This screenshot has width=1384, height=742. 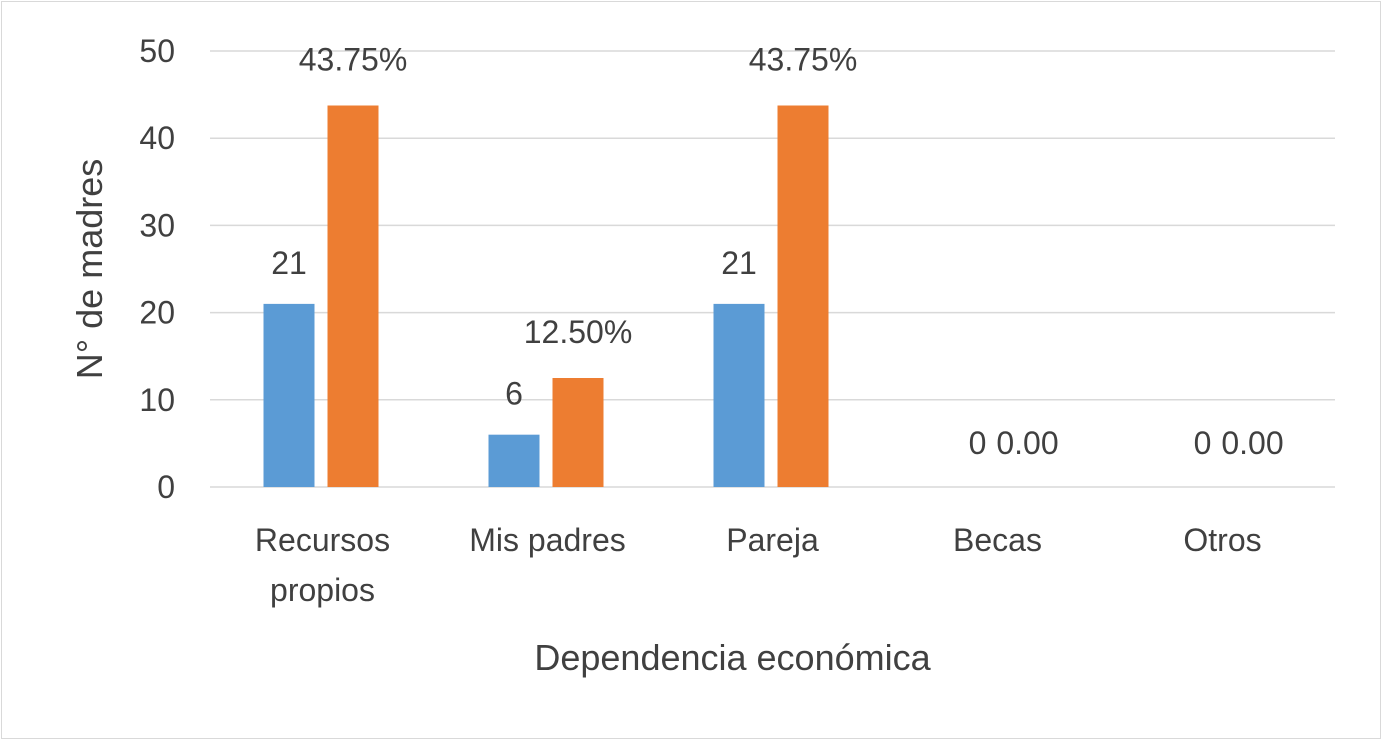 What do you see at coordinates (1222, 540) in the screenshot?
I see `x-tick-label: Otros` at bounding box center [1222, 540].